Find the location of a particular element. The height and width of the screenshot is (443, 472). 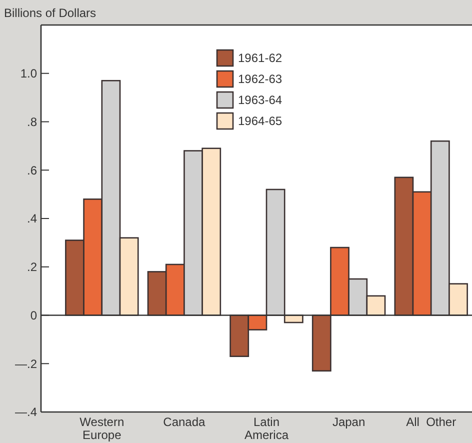

y-tick-label: .2 is located at coordinates (32, 267).